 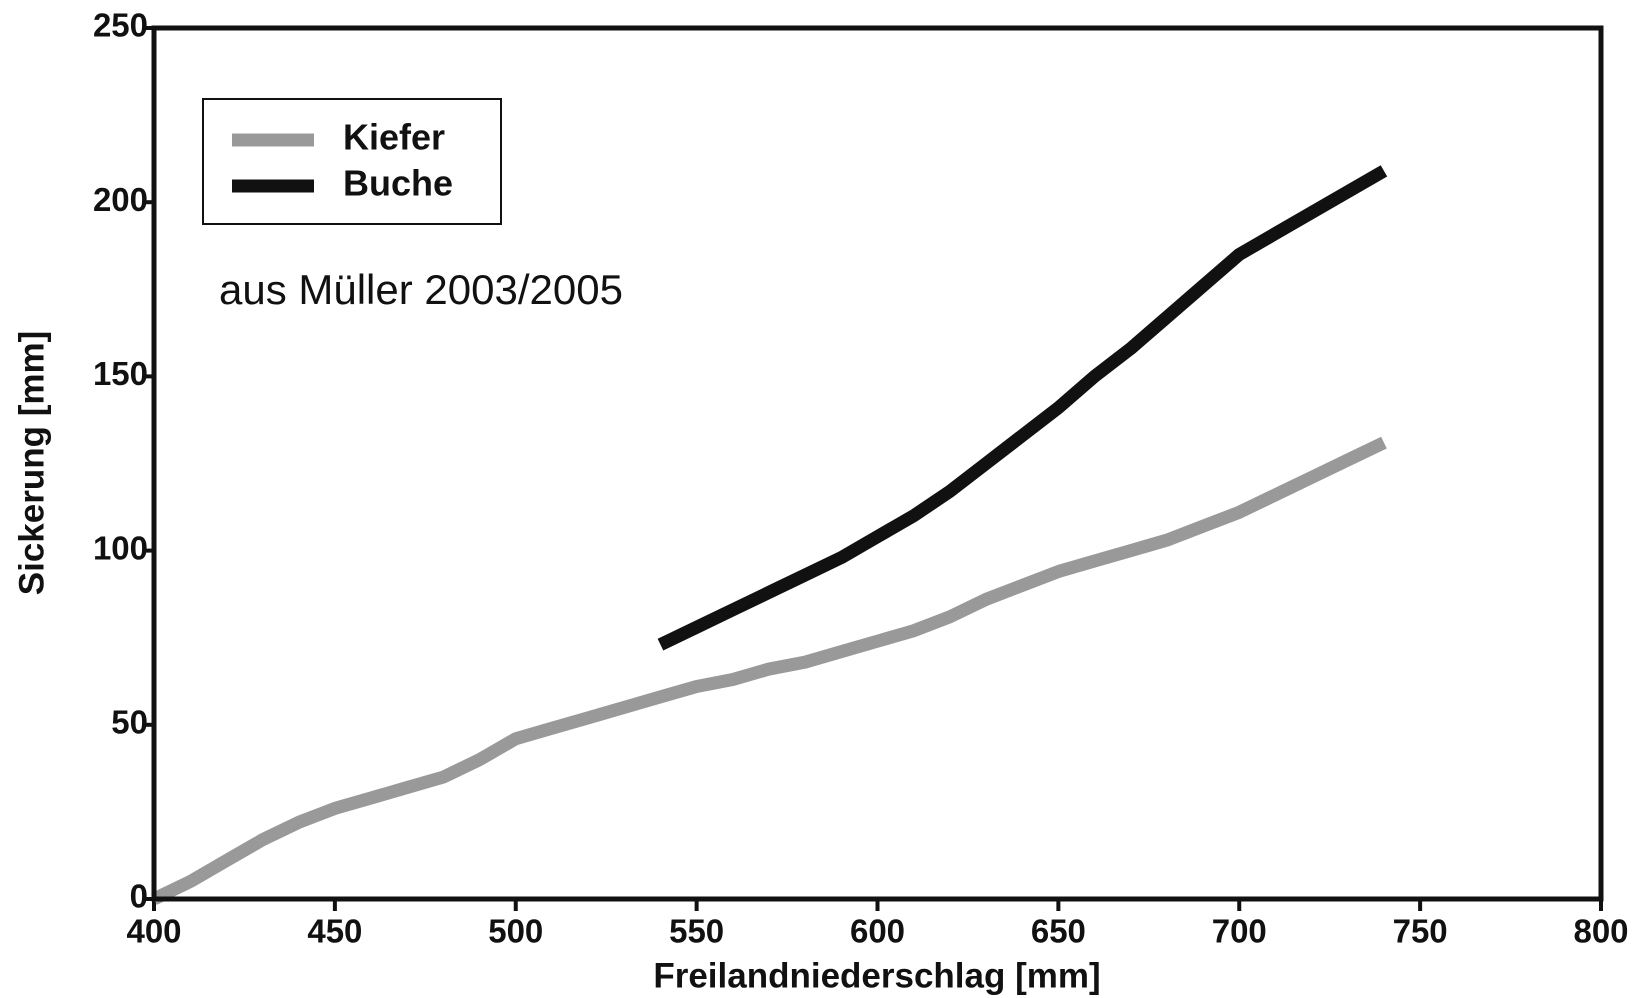 I want to click on x-tick-label: 550, so click(x=696, y=931).